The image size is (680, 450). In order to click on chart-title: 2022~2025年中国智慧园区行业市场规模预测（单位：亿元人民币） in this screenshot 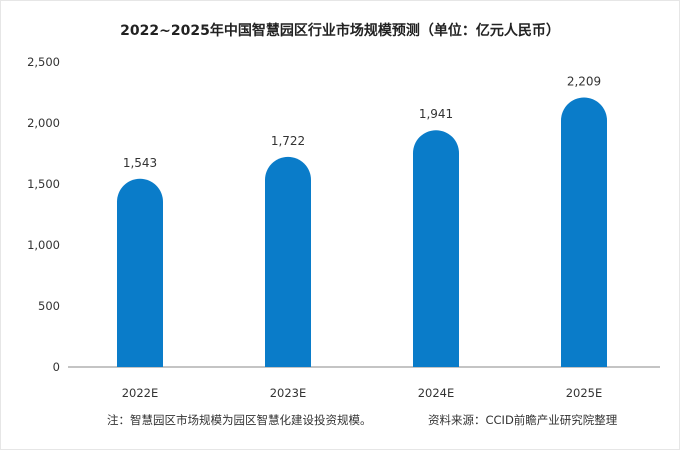, I will do `click(340, 31)`.